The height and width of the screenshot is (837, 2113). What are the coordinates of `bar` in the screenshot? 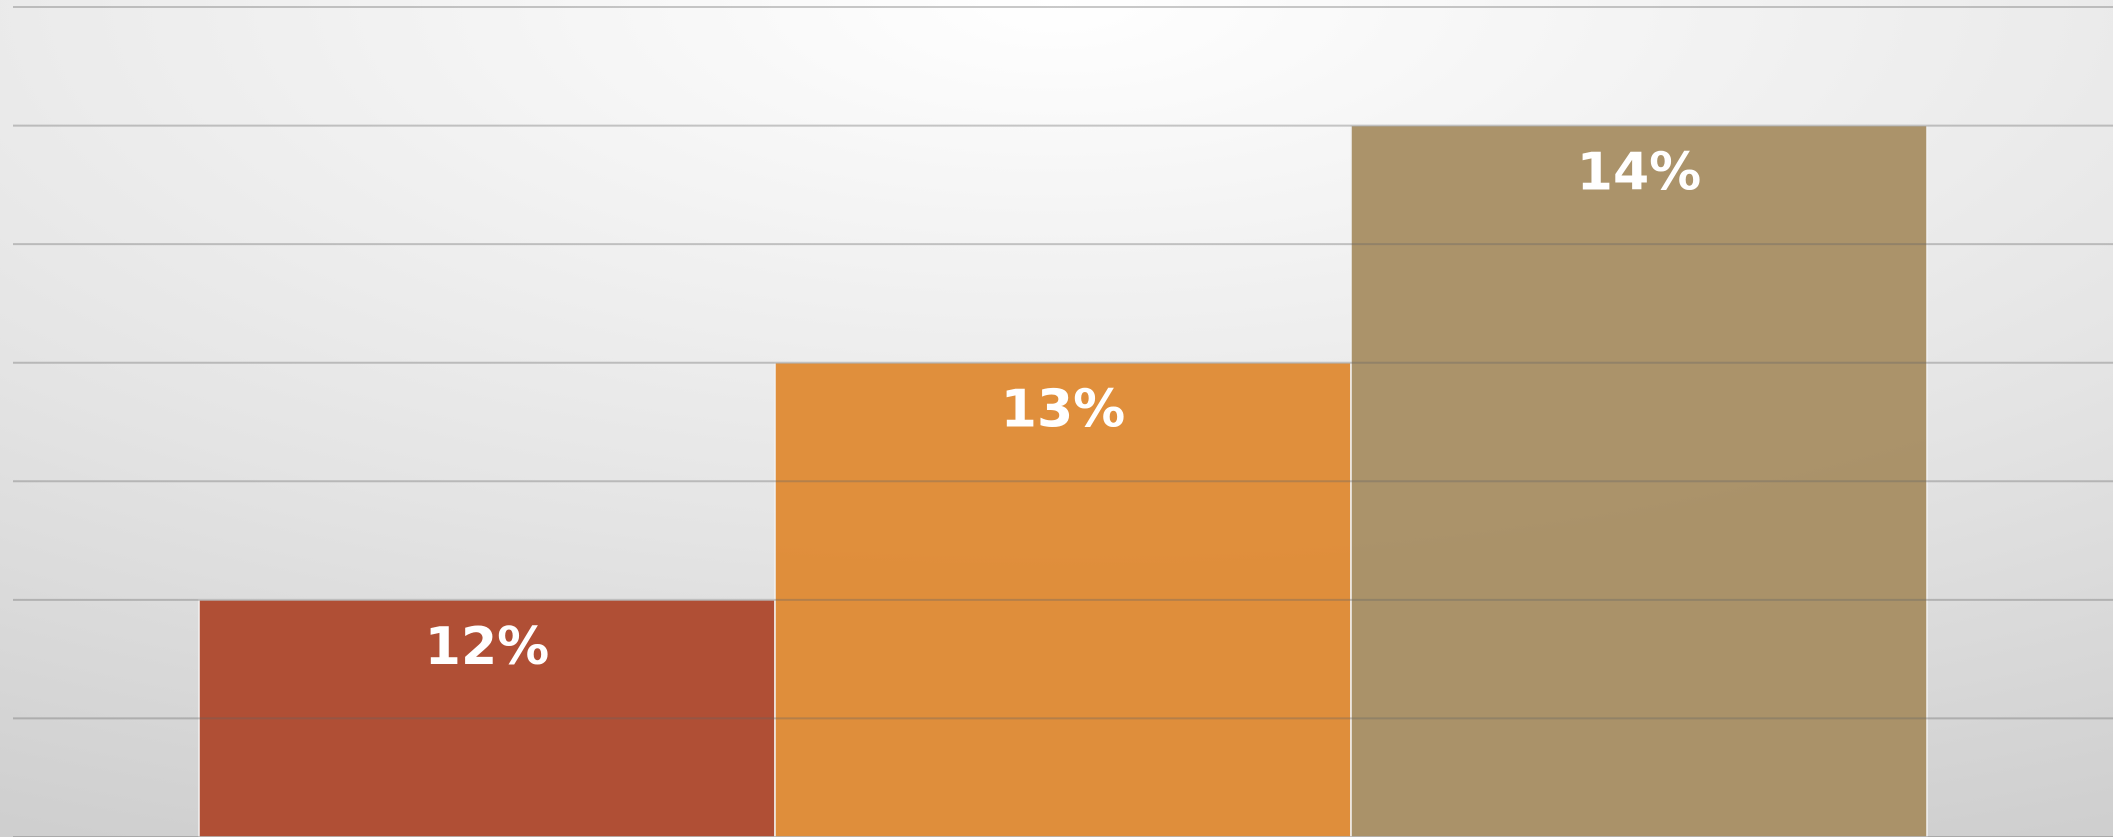 It's located at (487, 718).